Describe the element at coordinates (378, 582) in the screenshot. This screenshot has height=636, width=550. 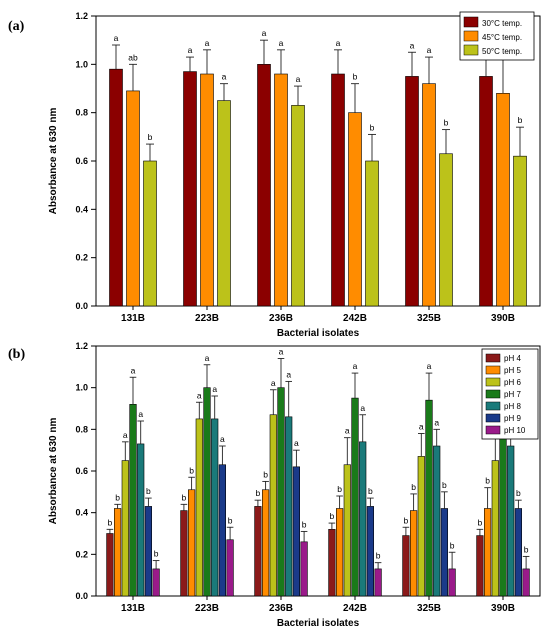
I see `bar-b-242B-s6` at that location.